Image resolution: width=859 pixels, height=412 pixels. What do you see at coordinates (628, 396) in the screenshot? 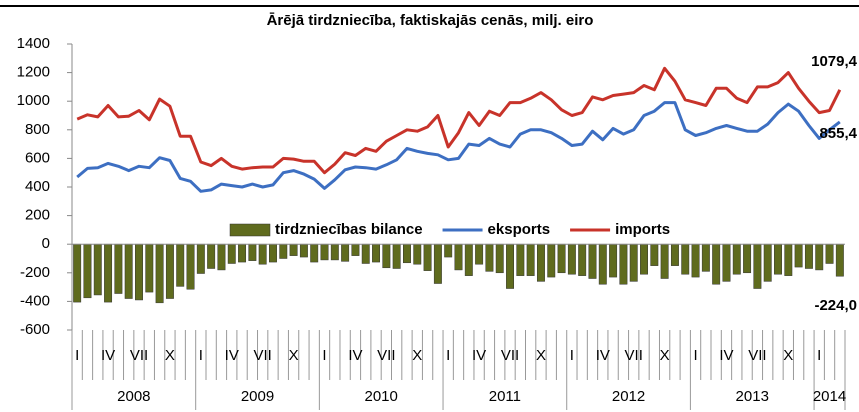
I see `year-label: 2012` at bounding box center [628, 396].